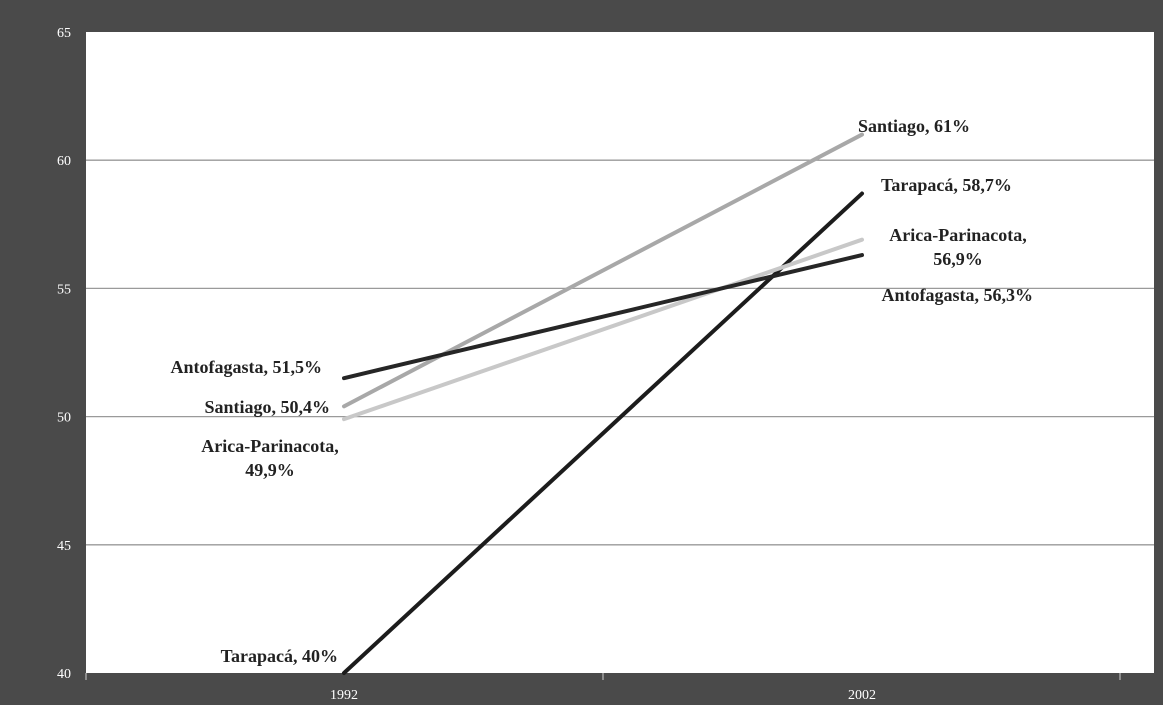  I want to click on x-axis: 1992 2002, so click(603, 688).